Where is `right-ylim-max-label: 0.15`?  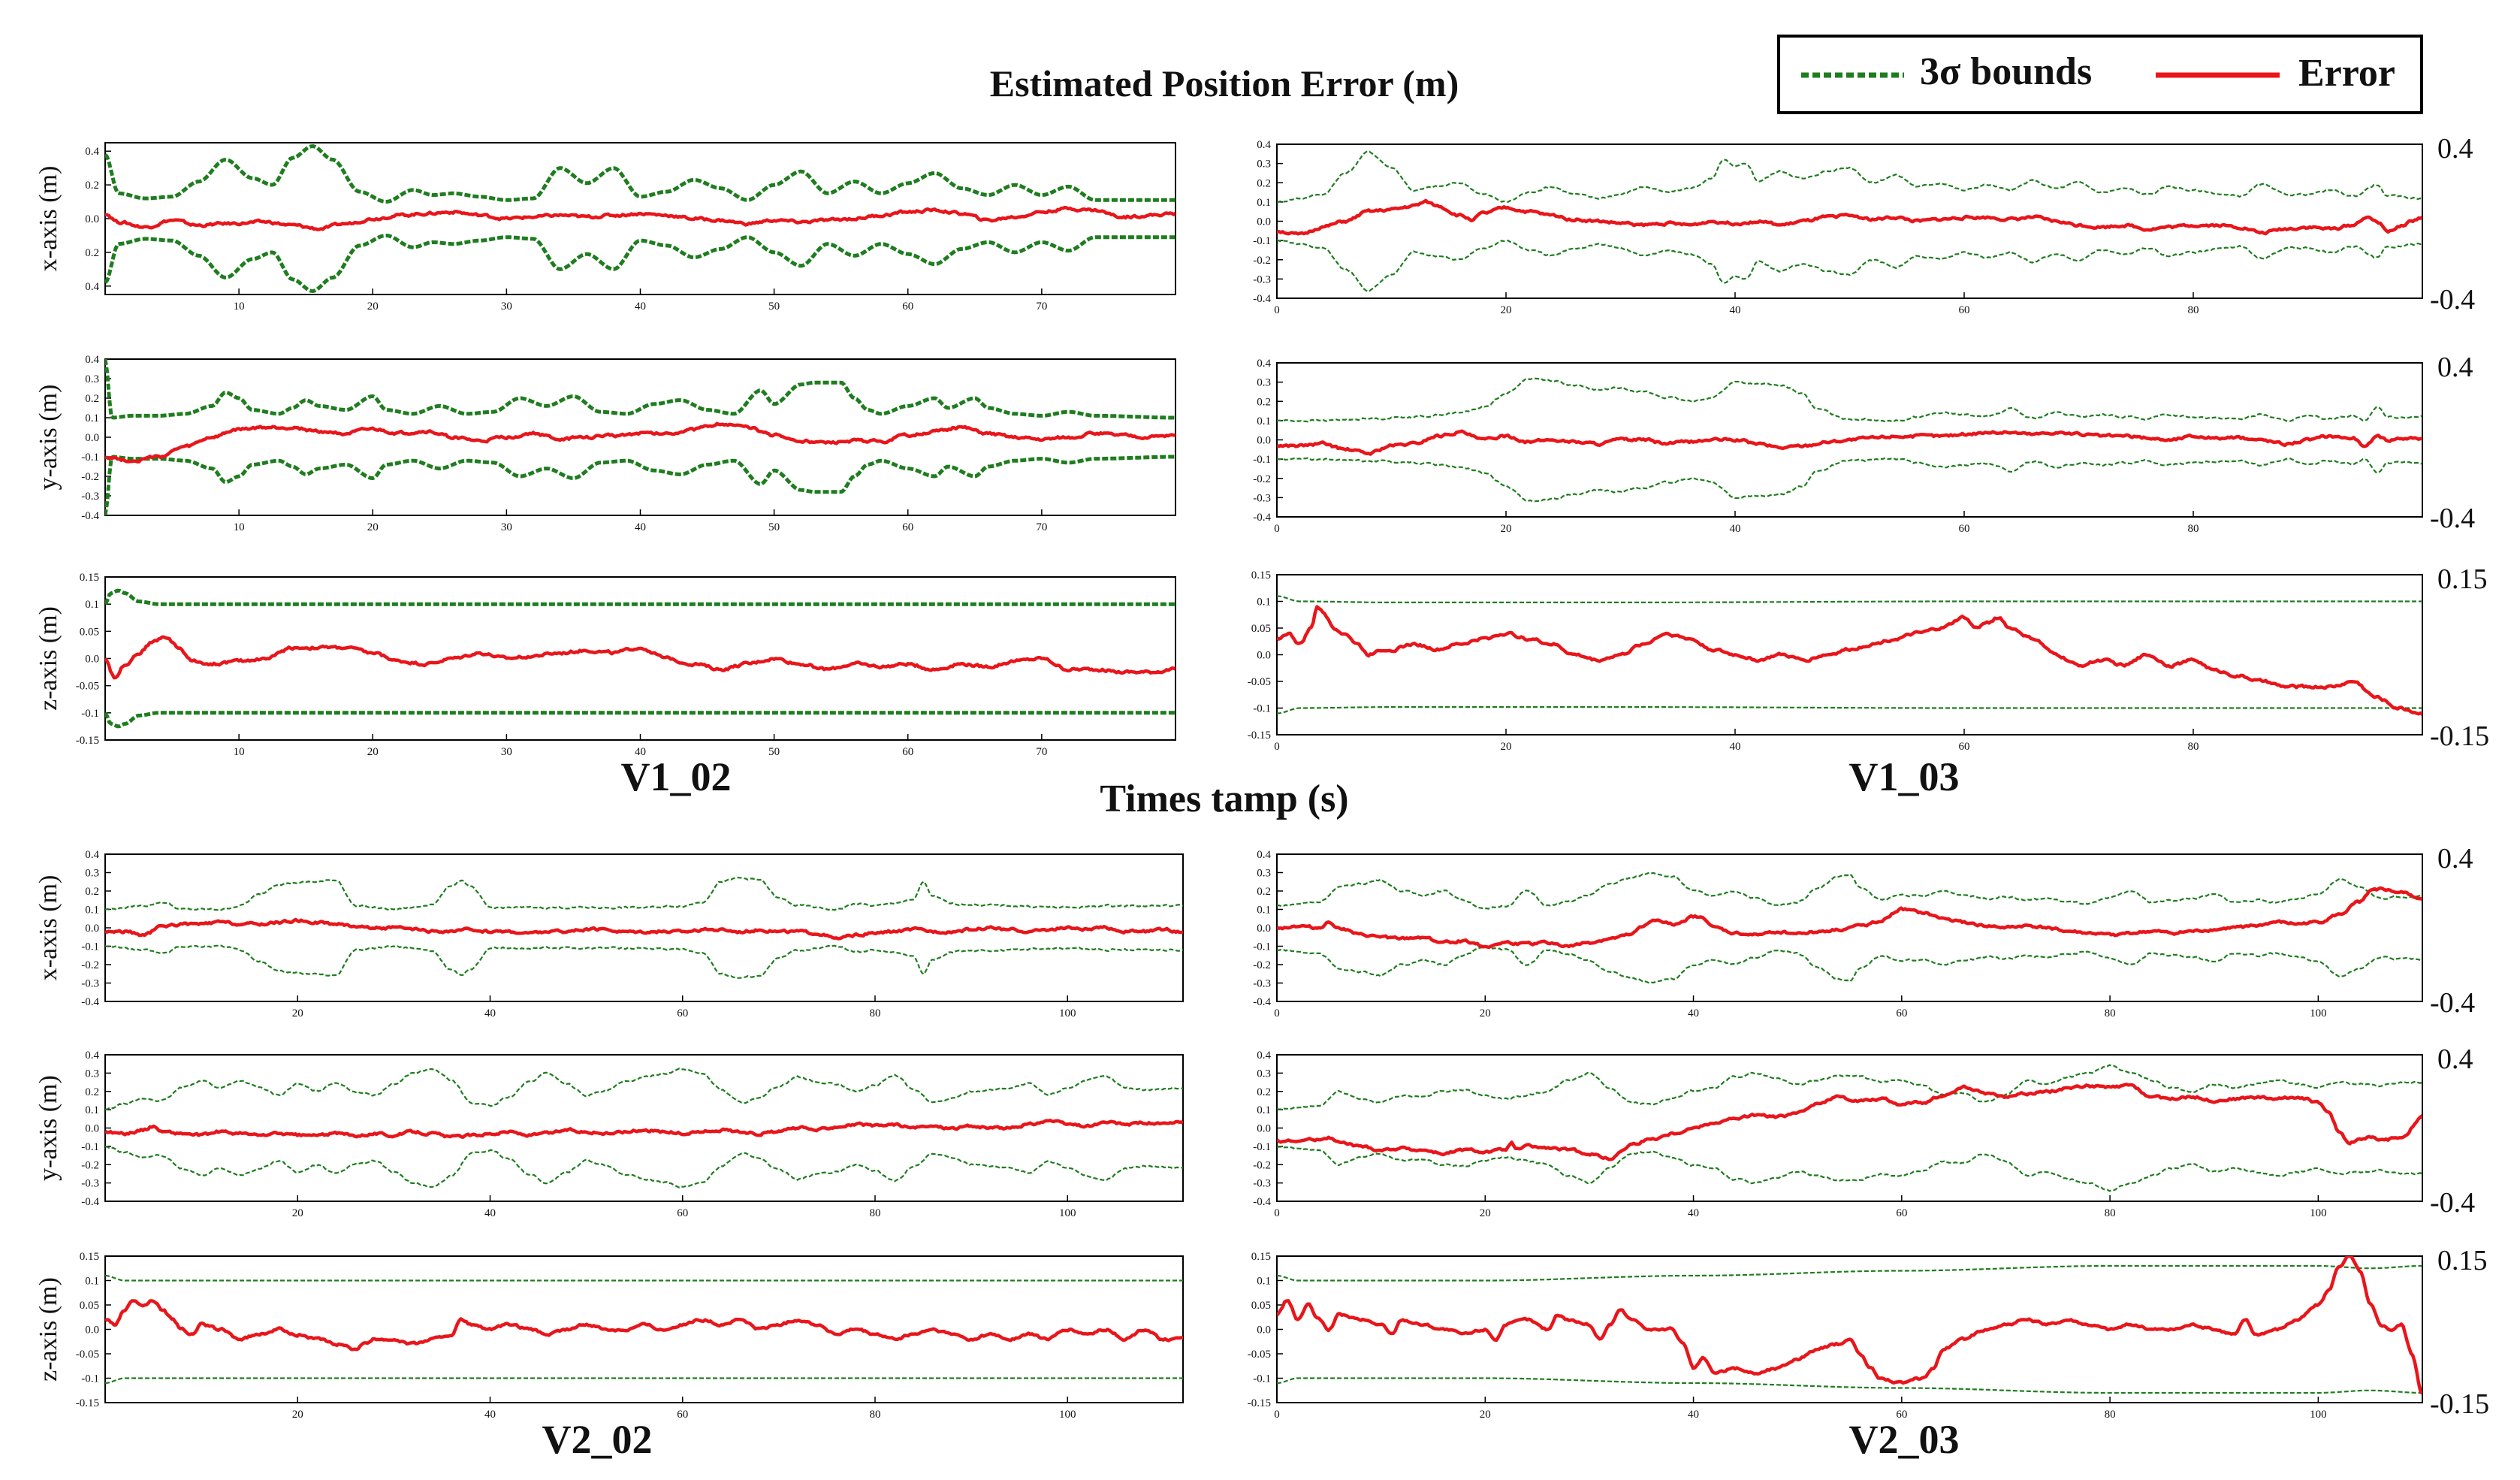 right-ylim-max-label: 0.15 is located at coordinates (2462, 1260).